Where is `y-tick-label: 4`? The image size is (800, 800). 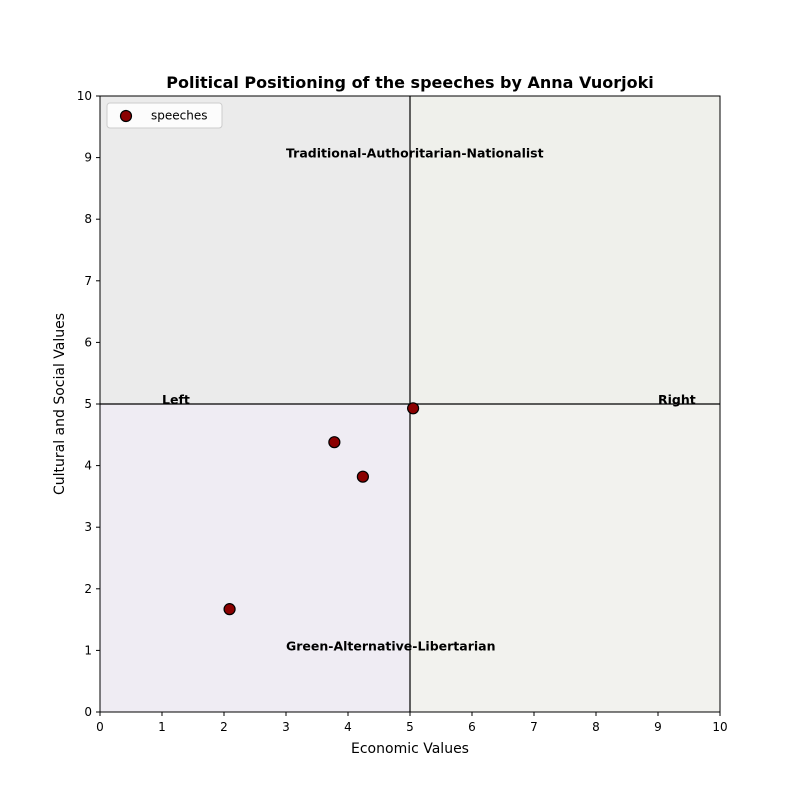
y-tick-label: 4 is located at coordinates (88, 466).